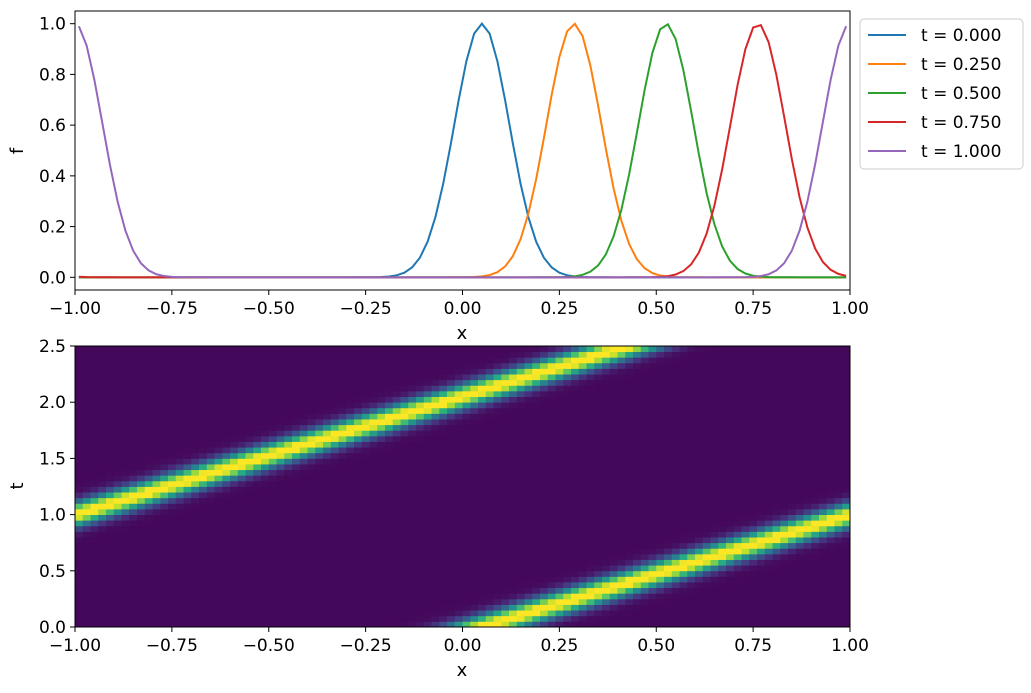 The image size is (1031, 693). What do you see at coordinates (961, 65) in the screenshot?
I see `legend-label-1: t = 0.250` at bounding box center [961, 65].